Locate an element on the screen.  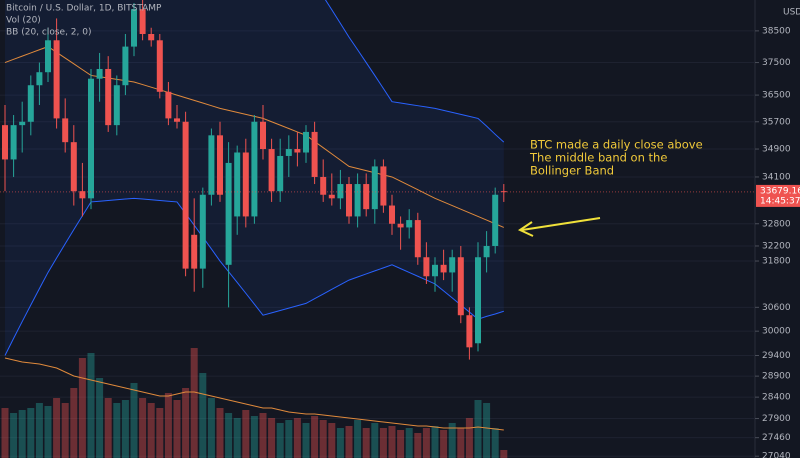
y-tick-label: 38500 is located at coordinates (776, 31).